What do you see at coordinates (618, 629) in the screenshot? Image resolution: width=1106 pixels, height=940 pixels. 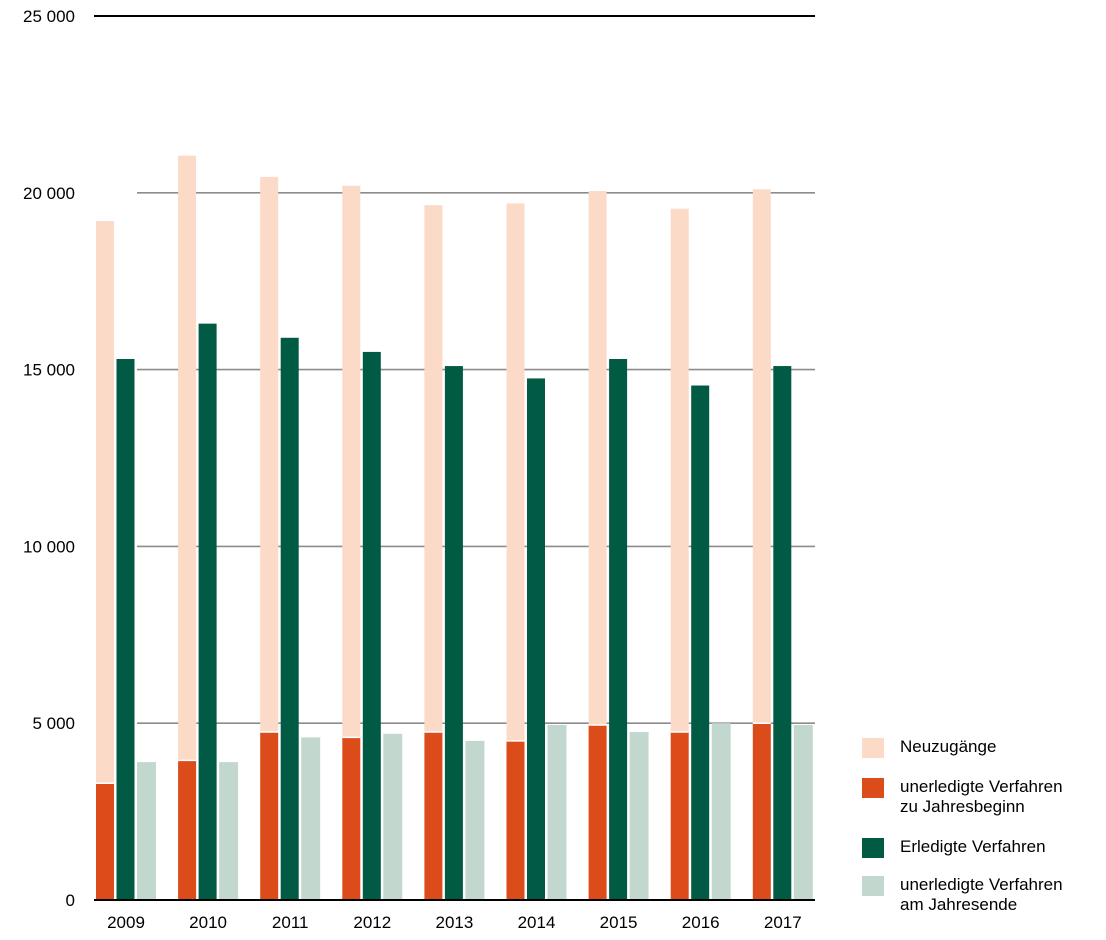 I see `bar-erledigte-verfahren-2015` at bounding box center [618, 629].